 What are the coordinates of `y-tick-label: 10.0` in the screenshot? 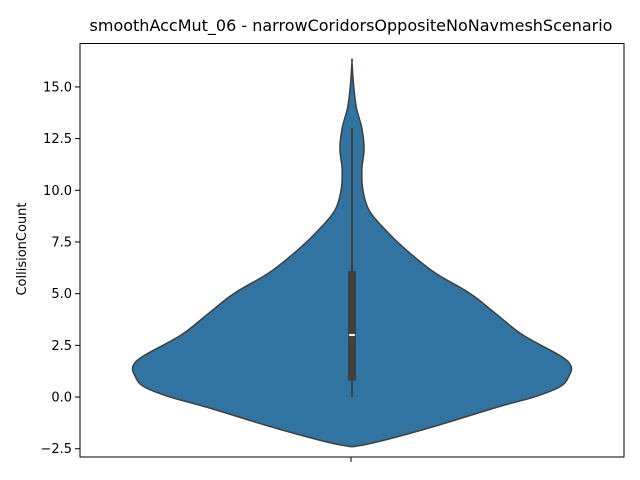 It's located at (57, 191).